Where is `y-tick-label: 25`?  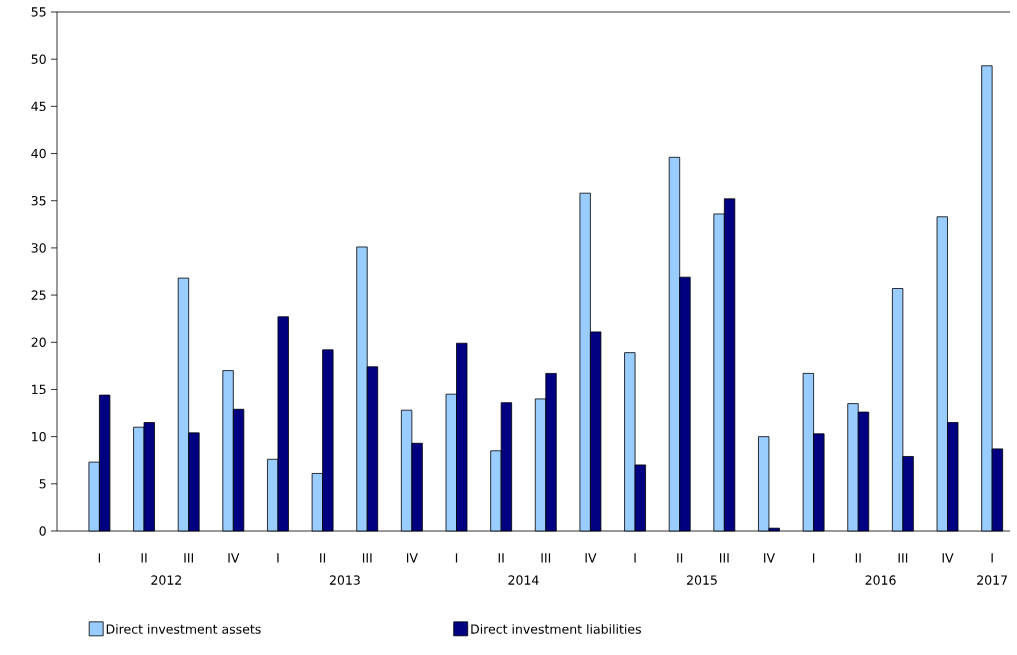 y-tick-label: 25 is located at coordinates (38, 295).